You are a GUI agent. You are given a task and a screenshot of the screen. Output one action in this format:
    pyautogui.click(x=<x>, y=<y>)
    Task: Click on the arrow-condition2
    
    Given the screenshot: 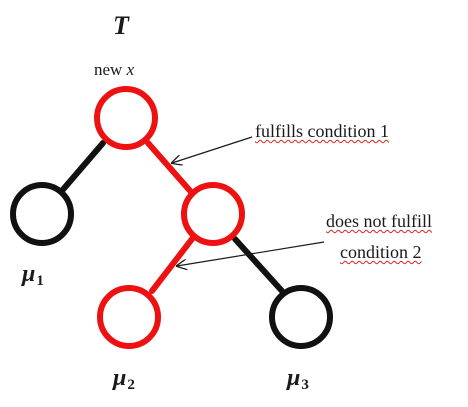 What is the action you would take?
    pyautogui.click(x=251, y=253)
    